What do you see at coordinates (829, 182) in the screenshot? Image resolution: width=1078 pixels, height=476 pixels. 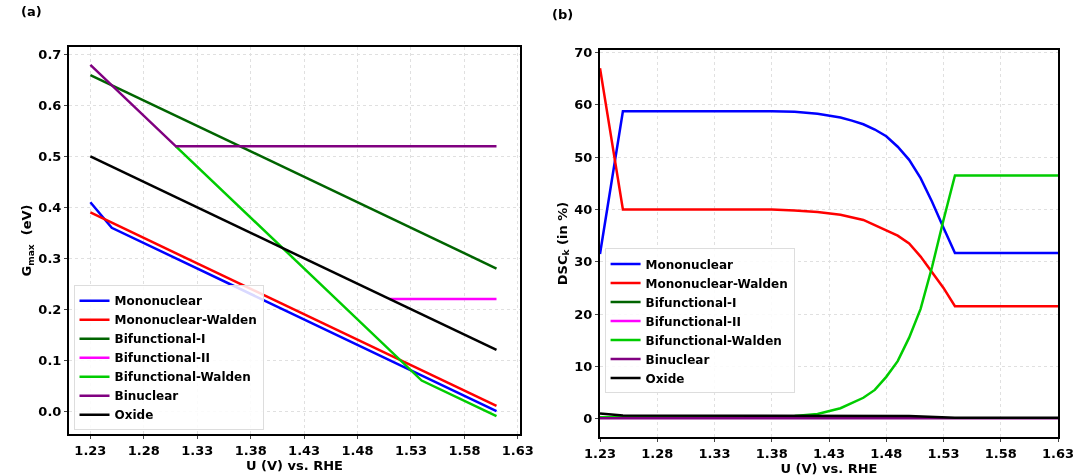 I see `line-series` at bounding box center [829, 182].